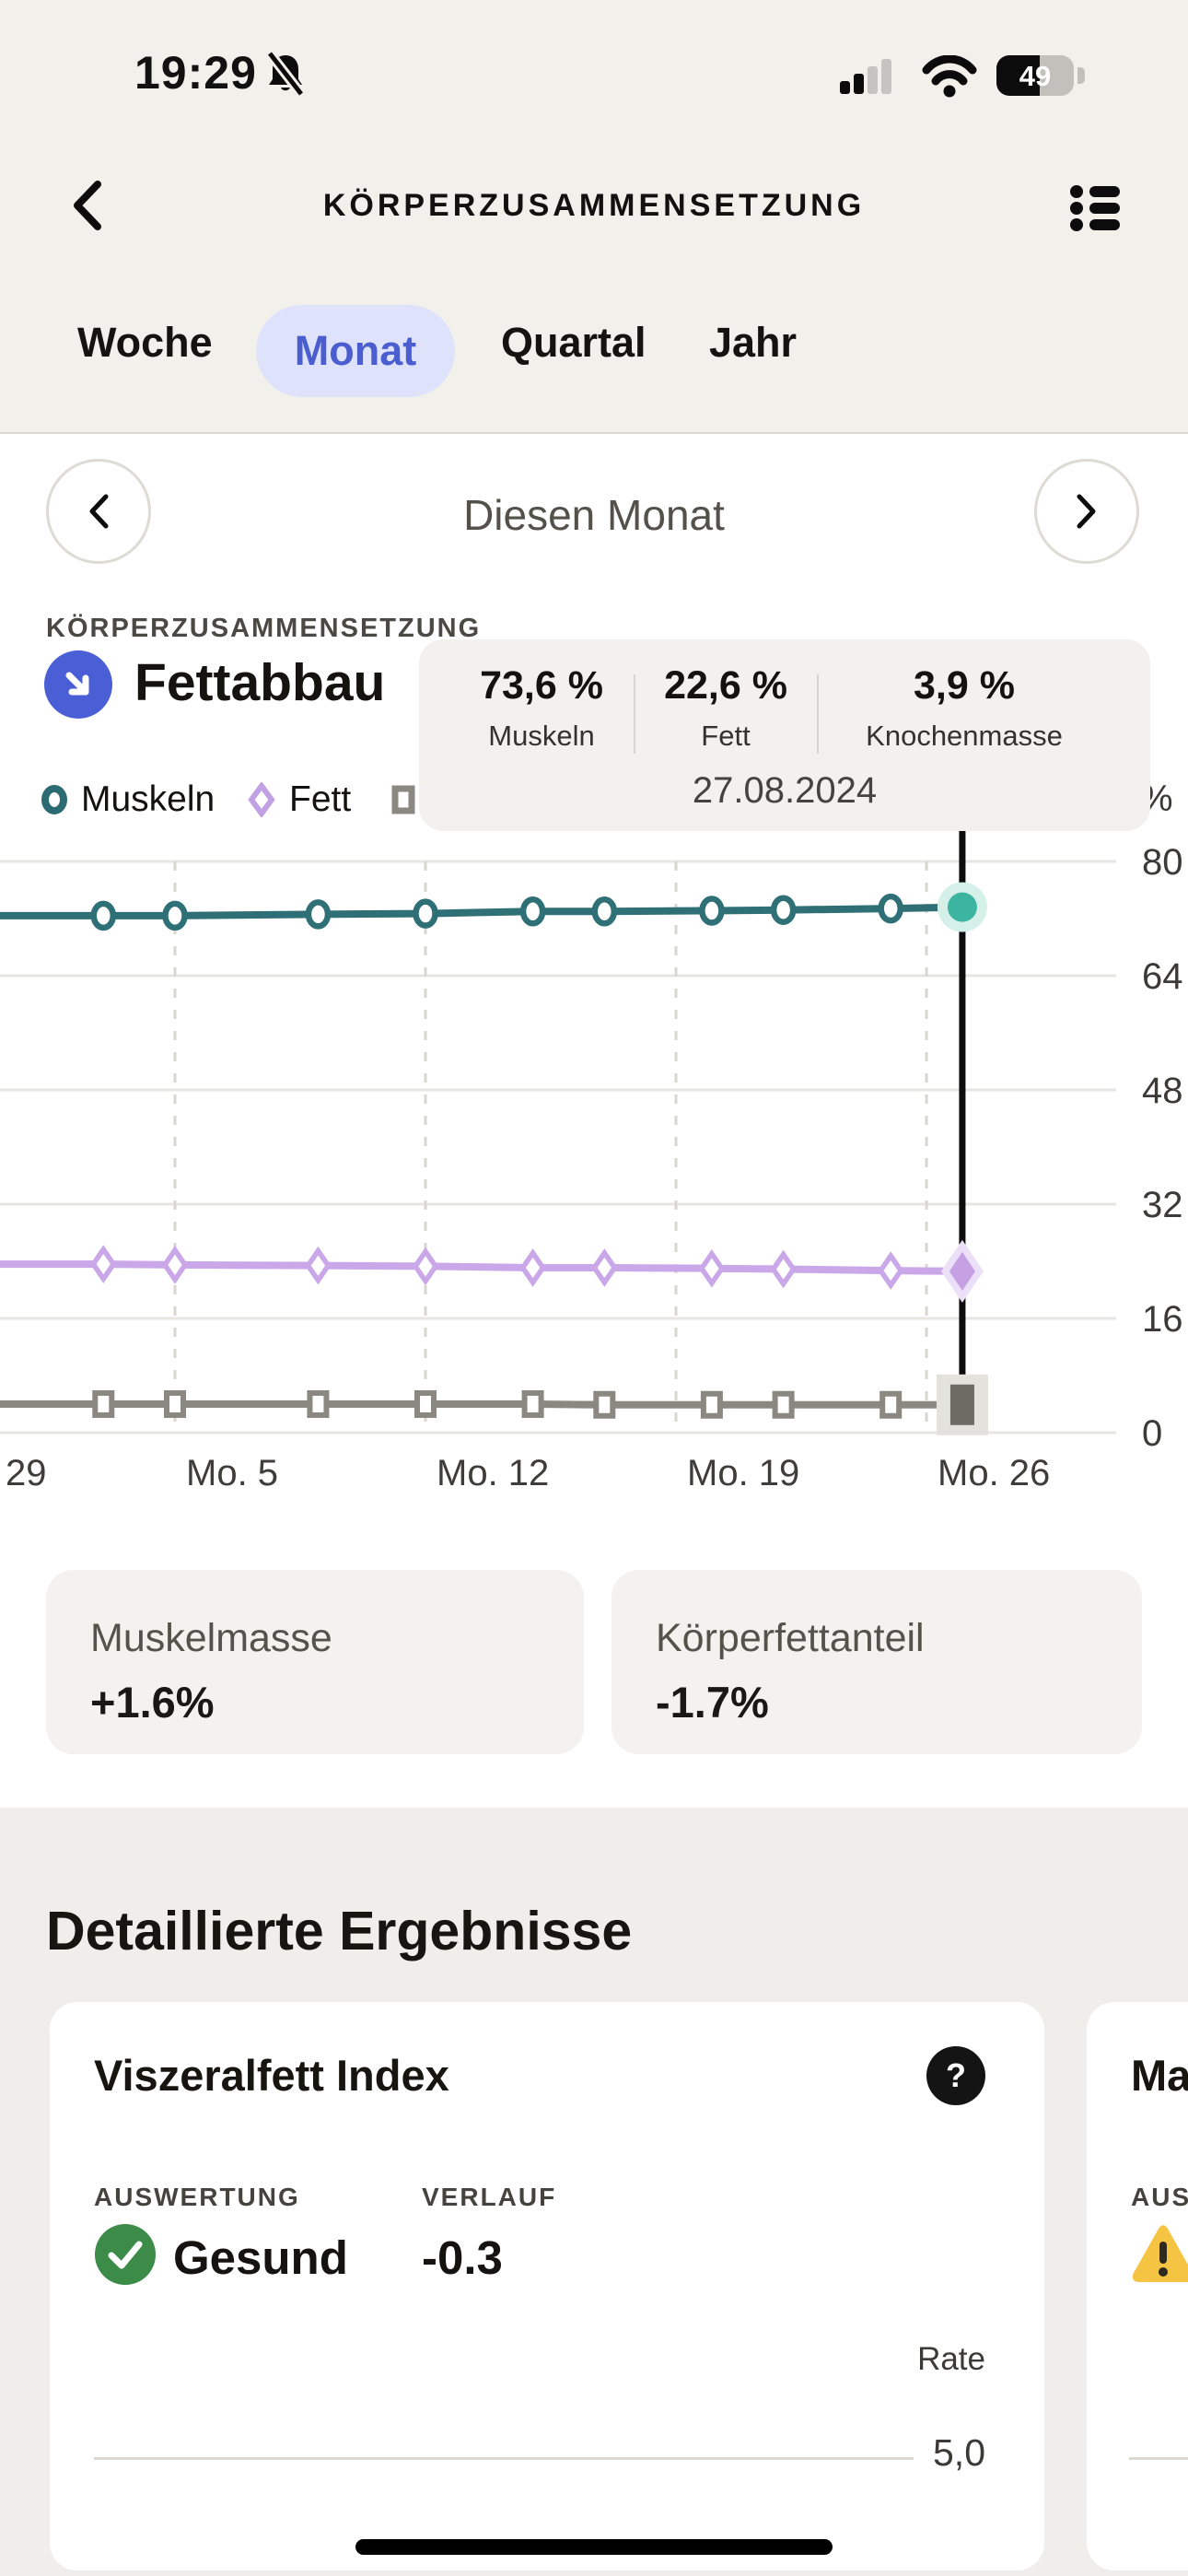 Image resolution: width=1188 pixels, height=2576 pixels. Describe the element at coordinates (541, 736) in the screenshot. I see `metric-label: Muskeln` at that location.